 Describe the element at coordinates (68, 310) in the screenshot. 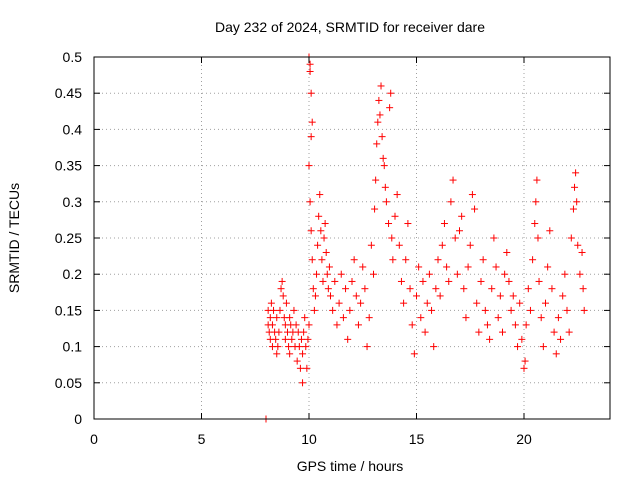

I see `y-tick-label: 0.15` at that location.